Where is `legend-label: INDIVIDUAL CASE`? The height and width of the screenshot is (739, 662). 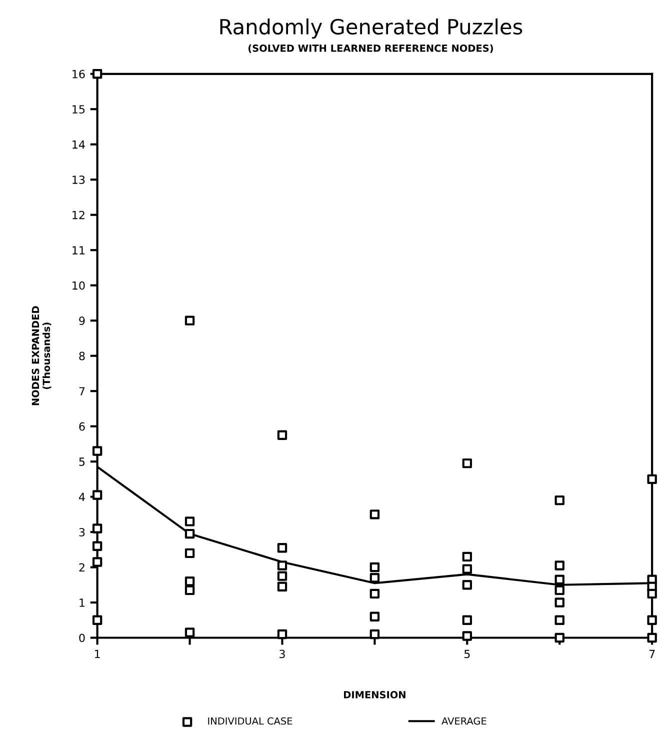 legend-label: INDIVIDUAL CASE is located at coordinates (250, 721).